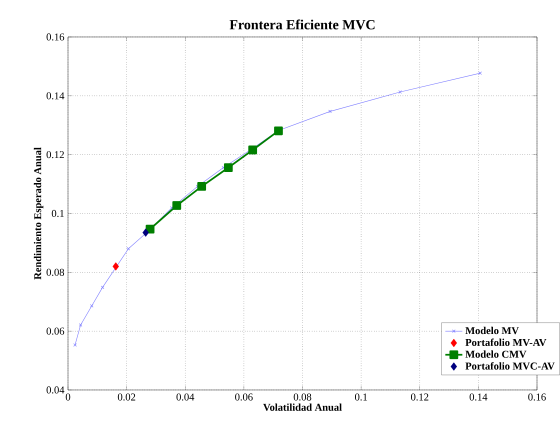 This screenshot has height=433, width=560. What do you see at coordinates (127, 397) in the screenshot?
I see `x-tick-label: 0.02` at bounding box center [127, 397].